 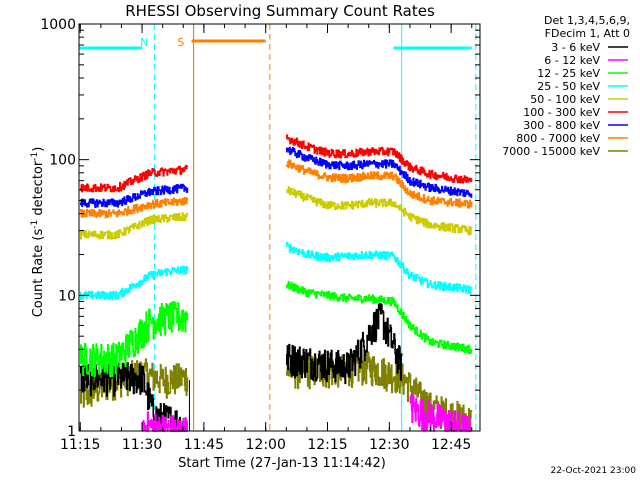 I want to click on x-tick-label-1145: 11:45, so click(x=204, y=445).